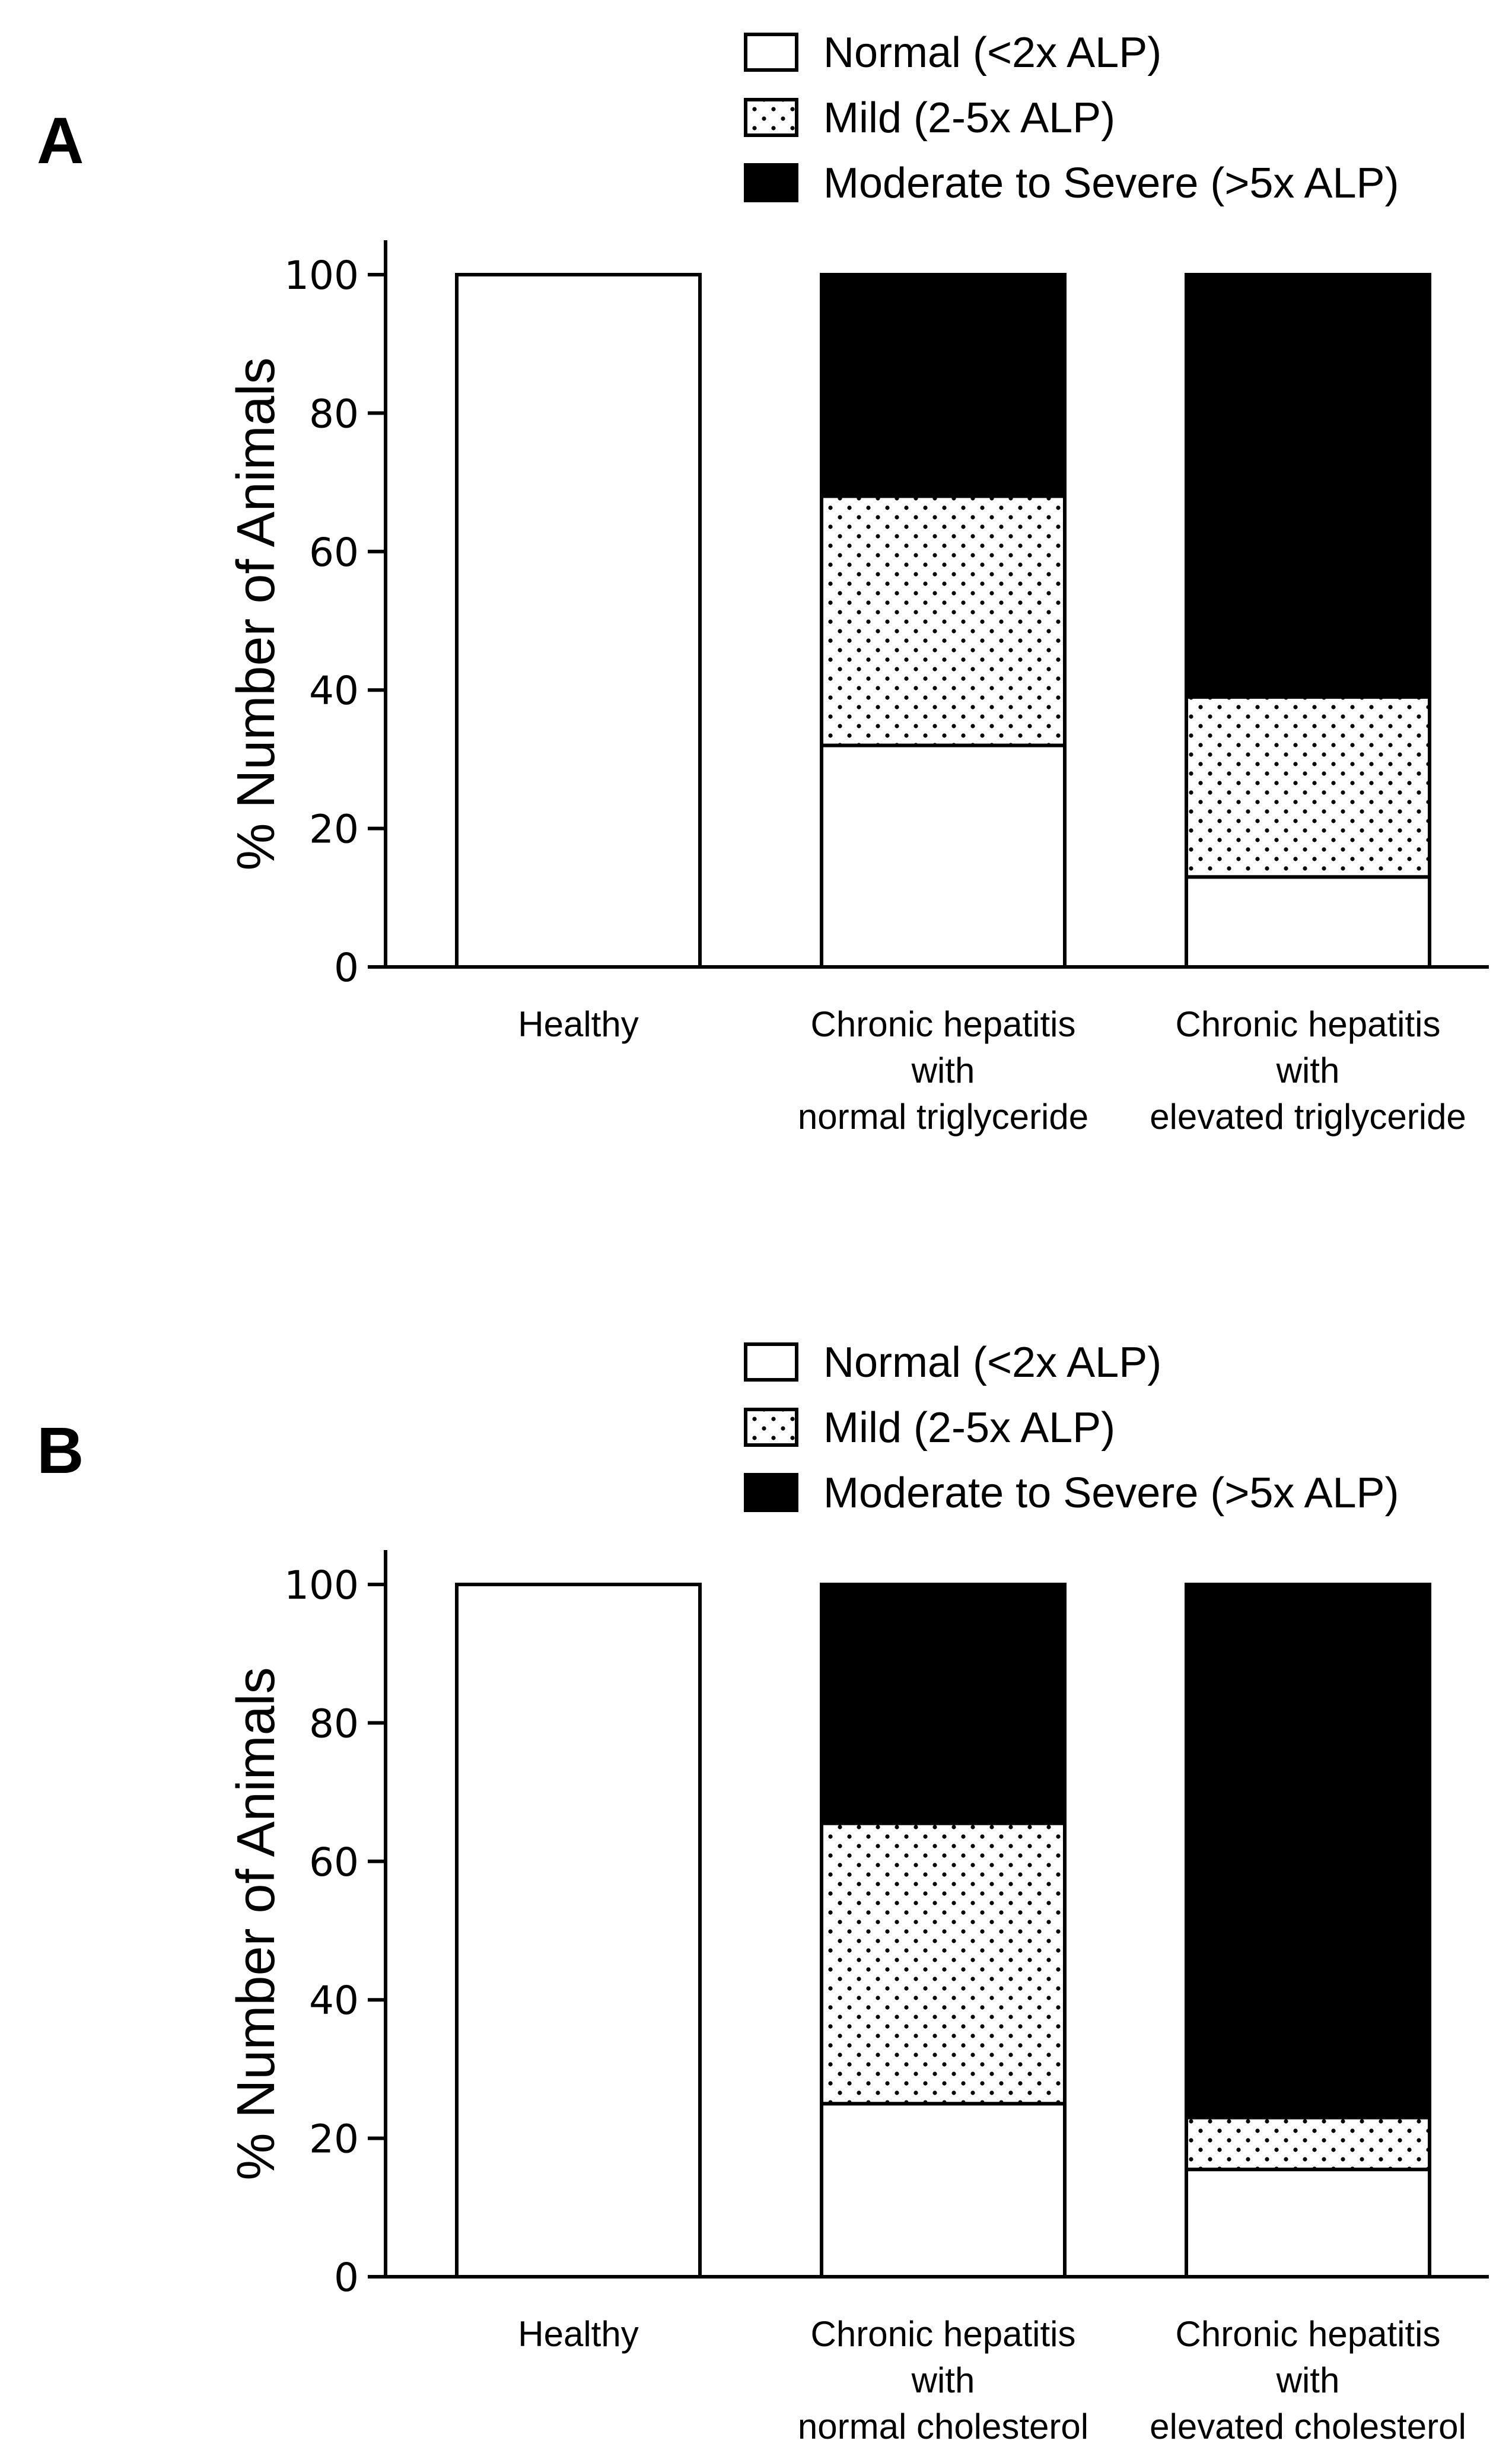 The height and width of the screenshot is (2463, 1512). Describe the element at coordinates (60, 1450) in the screenshot. I see `panel-label-b: B` at that location.